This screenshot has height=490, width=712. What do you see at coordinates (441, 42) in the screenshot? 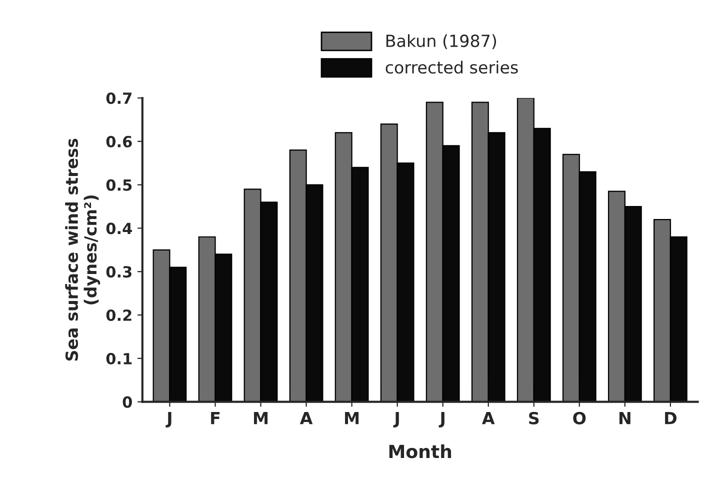
I see `legend-label: Bakun (1987)` at bounding box center [441, 42].